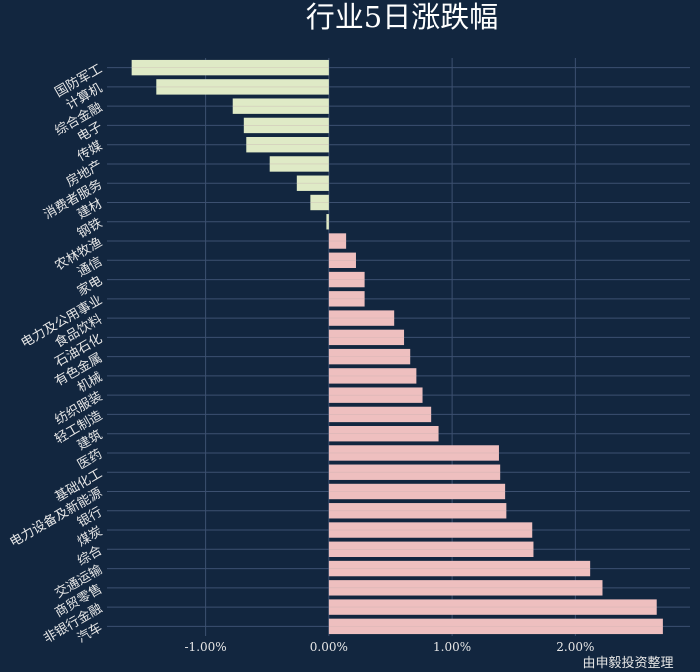  What do you see at coordinates (627, 663) in the screenshot?
I see `source-note: 由申毅投资整理` at bounding box center [627, 663].